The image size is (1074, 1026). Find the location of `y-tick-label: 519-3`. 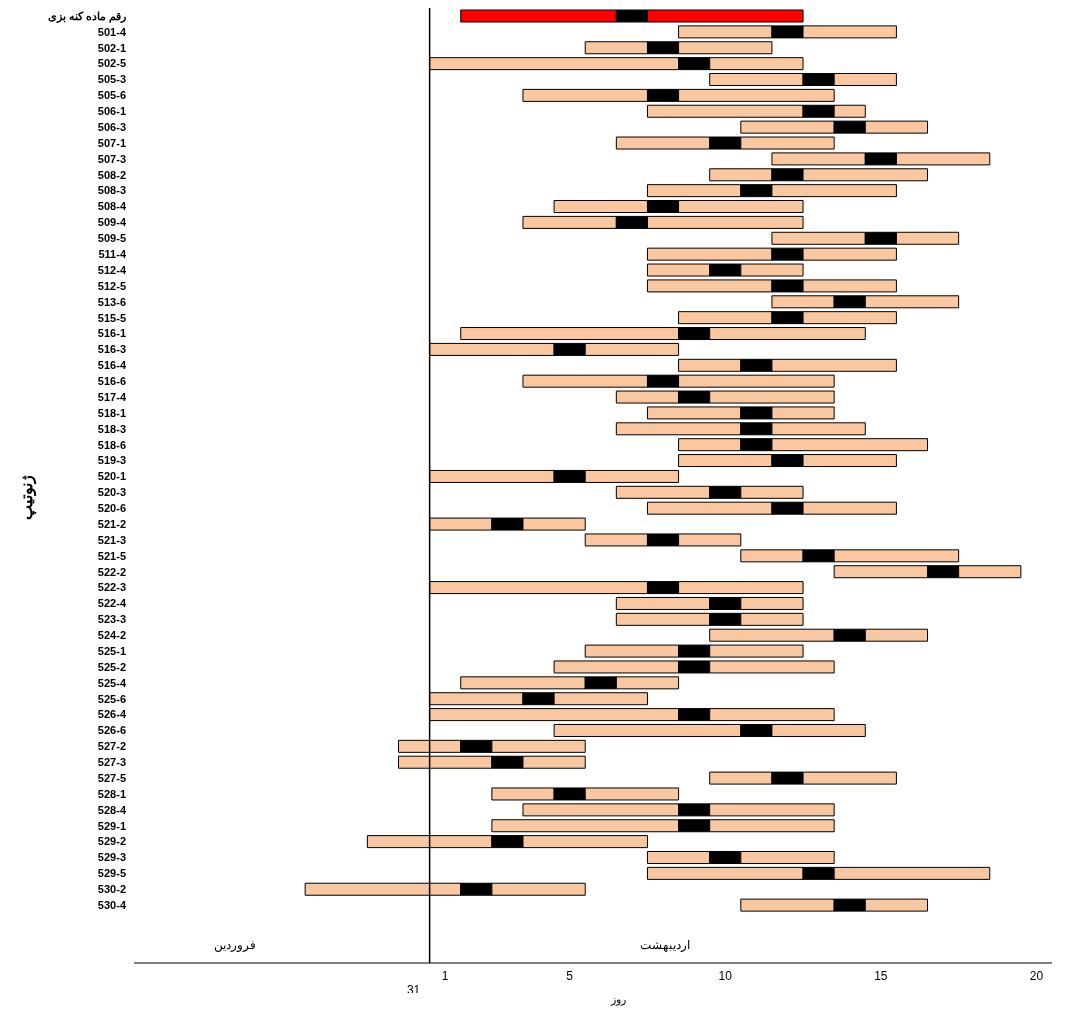

y-tick-label: 519-3 is located at coordinates (111, 460).